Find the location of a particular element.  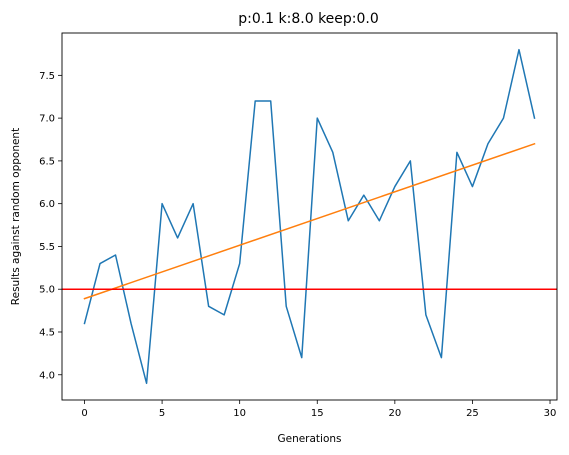

x-tick-label: 30 is located at coordinates (550, 413).